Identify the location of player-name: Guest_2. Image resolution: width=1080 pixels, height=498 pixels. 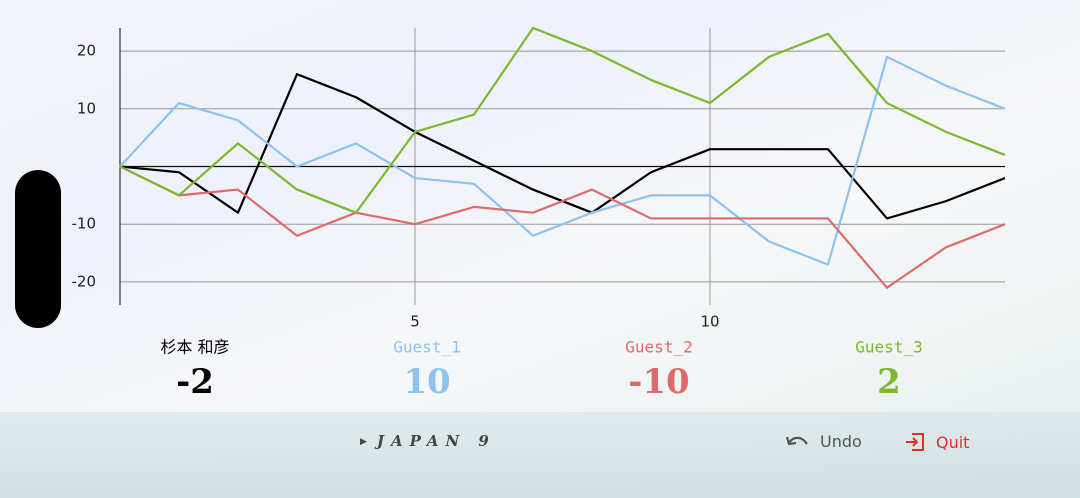
(658, 347).